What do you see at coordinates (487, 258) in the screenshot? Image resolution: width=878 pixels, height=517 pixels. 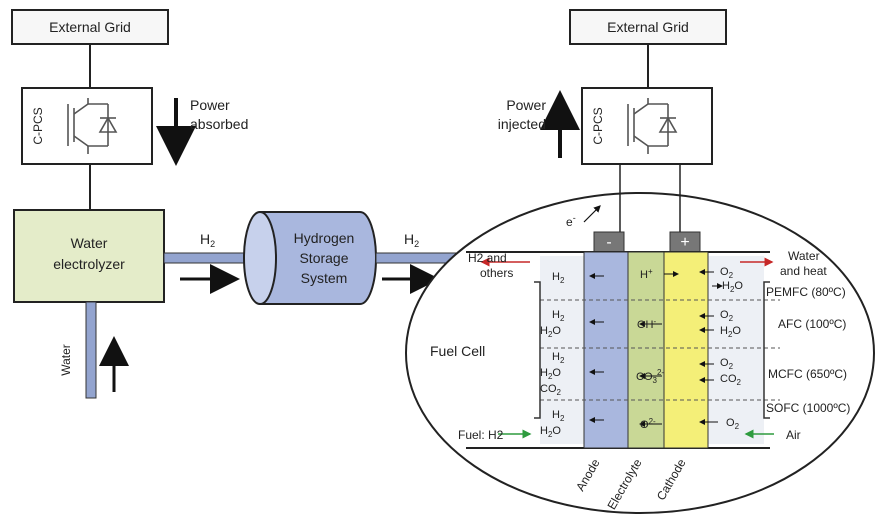 I see `h2-and-others-label-1: H2 and` at bounding box center [487, 258].